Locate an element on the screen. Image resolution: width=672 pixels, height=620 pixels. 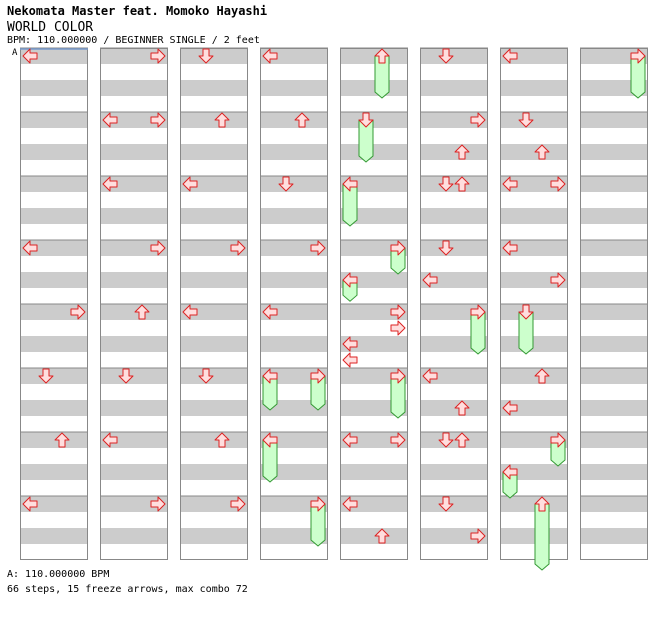
section-label: A is located at coordinates (15, 53).